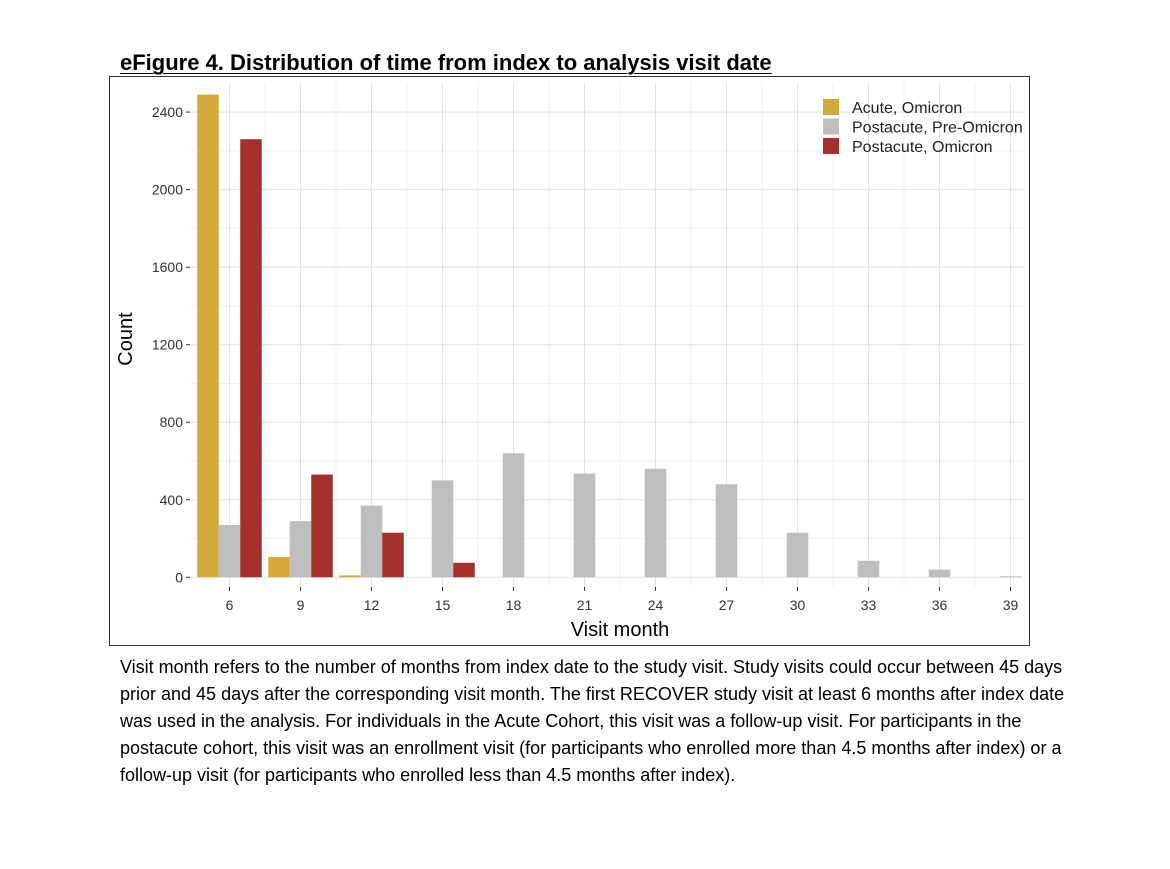 The width and height of the screenshot is (1170, 869). Describe the element at coordinates (922, 147) in the screenshot. I see `legend-label: Postacute, Omicron` at that location.